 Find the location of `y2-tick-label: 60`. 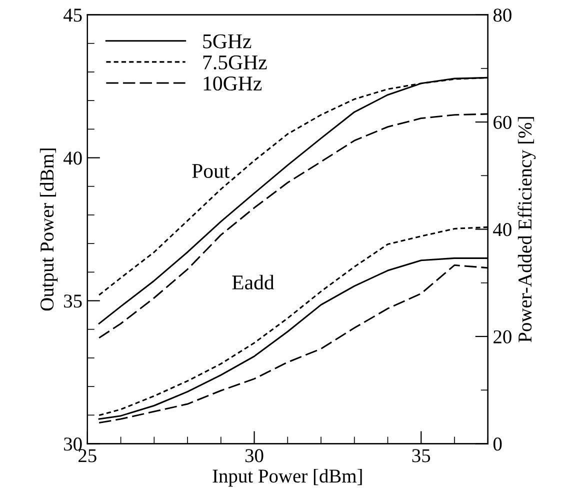

y2-tick-label: 60 is located at coordinates (503, 122).